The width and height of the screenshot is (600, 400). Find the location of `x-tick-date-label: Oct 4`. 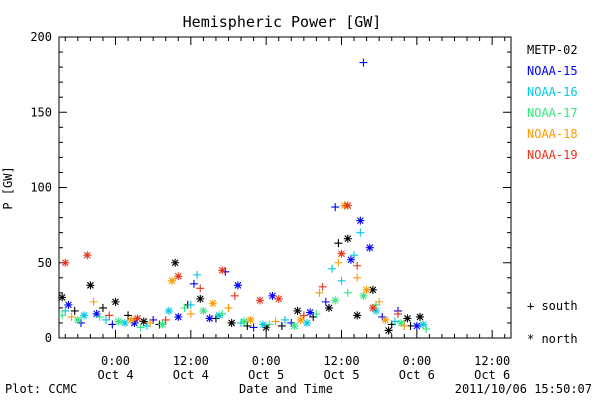

x-tick-date-label: Oct 4 is located at coordinates (115, 375).